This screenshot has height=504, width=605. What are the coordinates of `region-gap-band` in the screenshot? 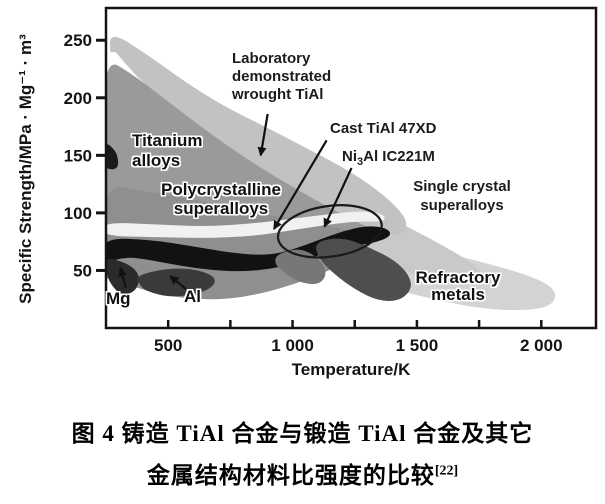 It's located at (246, 224).